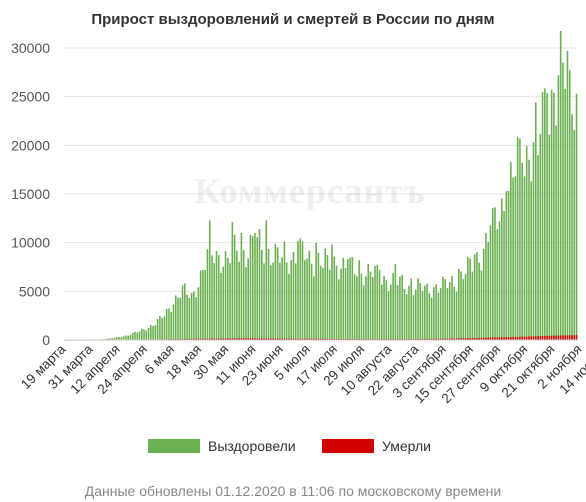 This screenshot has height=502, width=586. What do you see at coordinates (310, 191) in the screenshot?
I see `watermark: Коммерсантъ` at bounding box center [310, 191].